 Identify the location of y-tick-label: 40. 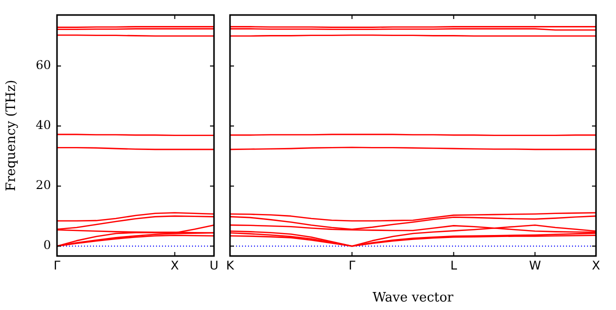
(43, 125).